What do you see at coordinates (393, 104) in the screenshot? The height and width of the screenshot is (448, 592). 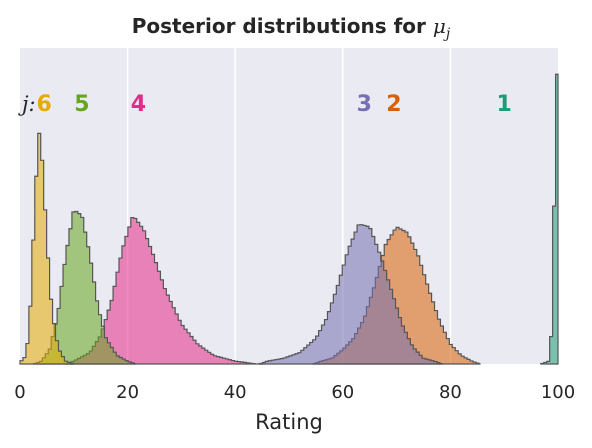 I see `series-label-2: 2` at bounding box center [393, 104].